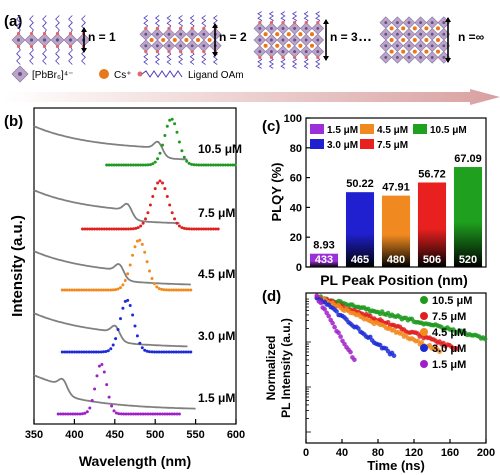 The image size is (500, 475). I want to click on x-tick-label: 350, so click(34, 435).